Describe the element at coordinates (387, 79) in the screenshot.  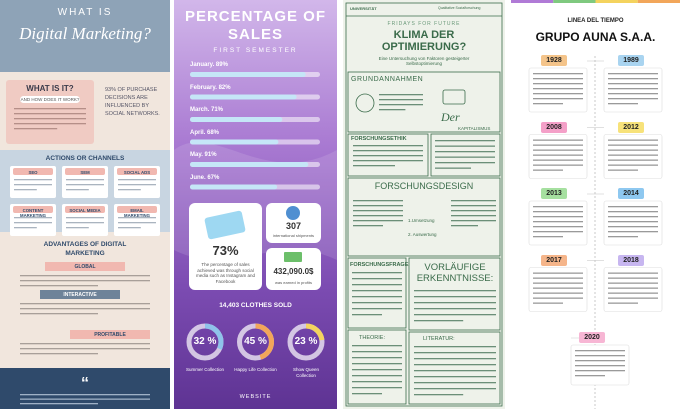
I see `section-title: GRUNDANNAHMEN` at that location.